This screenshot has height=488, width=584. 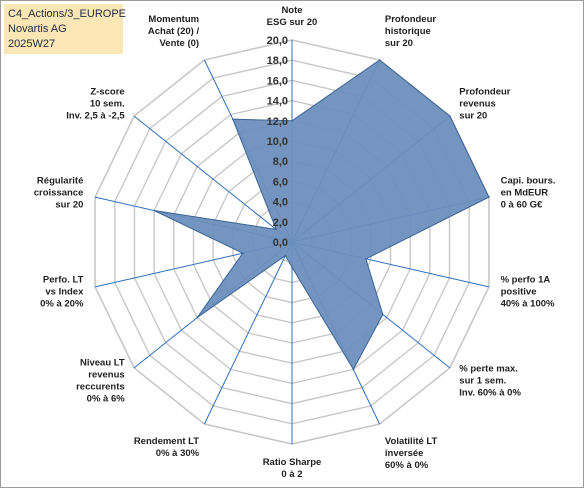 What do you see at coordinates (277, 122) in the screenshot?
I see `tick-label: 12,0` at bounding box center [277, 122].